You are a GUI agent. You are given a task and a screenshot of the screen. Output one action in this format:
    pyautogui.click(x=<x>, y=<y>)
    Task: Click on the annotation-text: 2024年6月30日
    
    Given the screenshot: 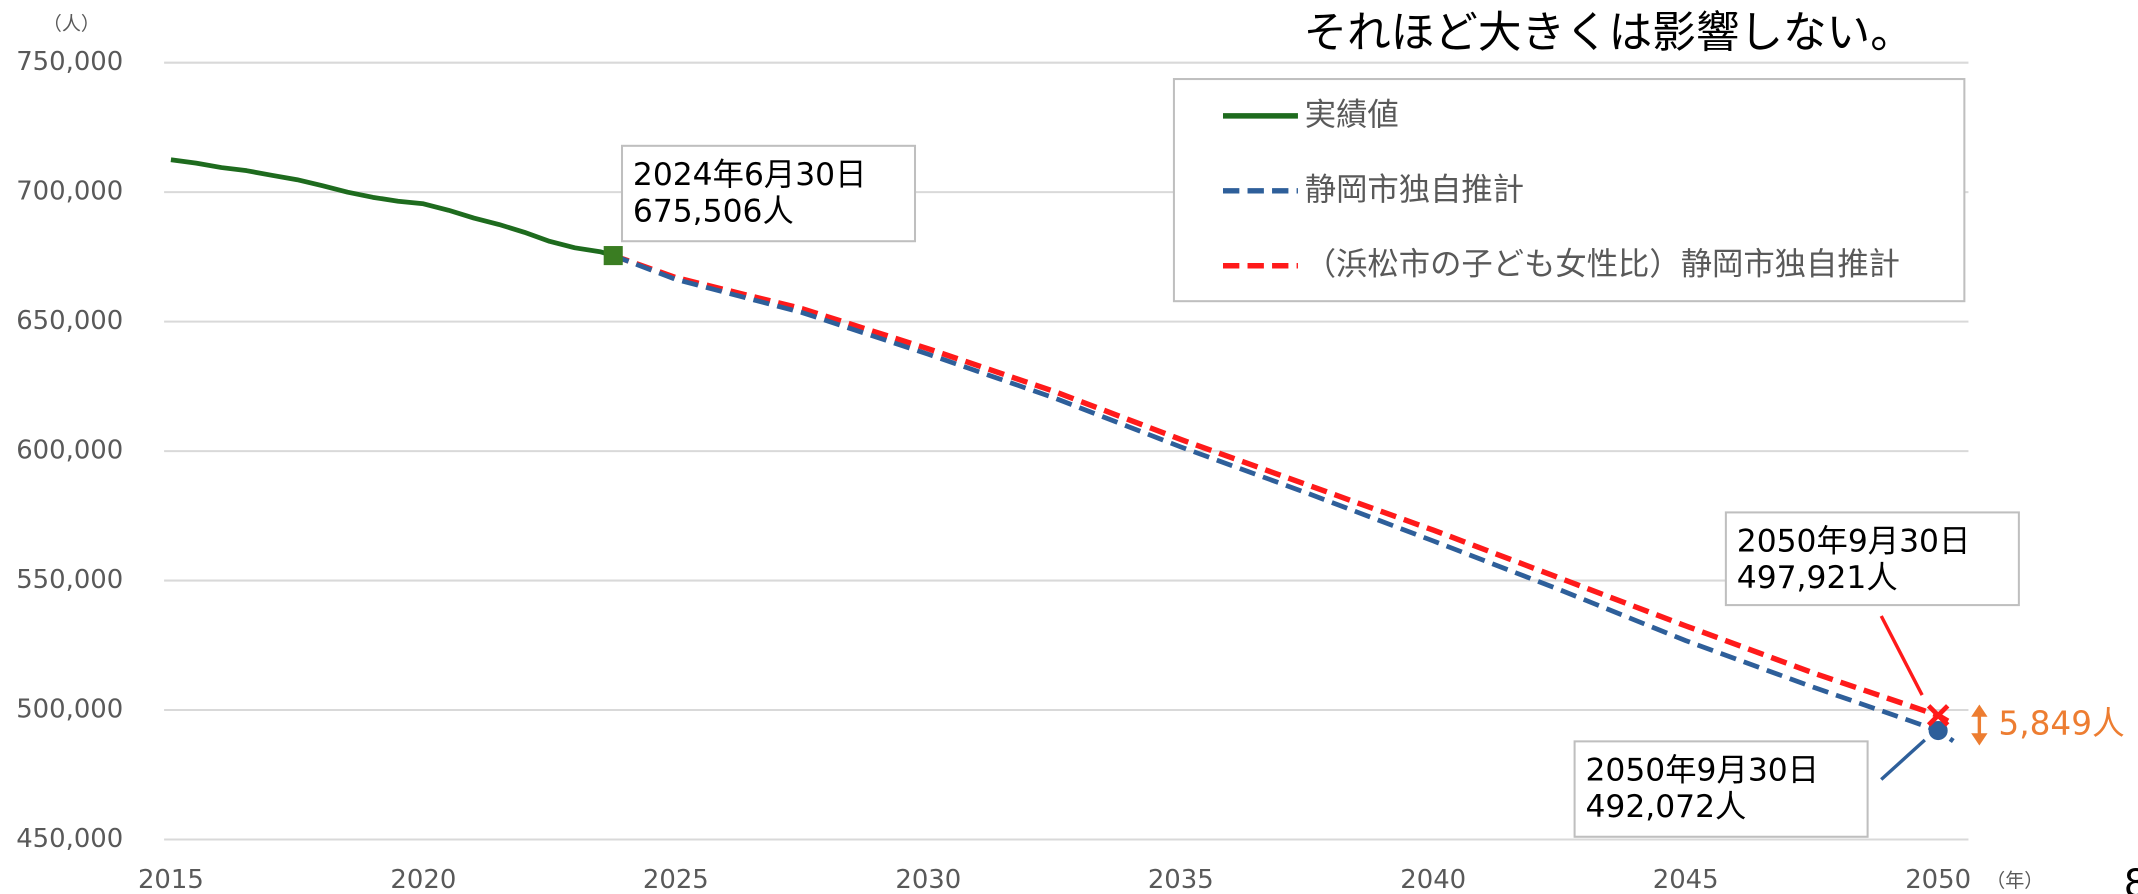 What is the action you would take?
    pyautogui.click(x=750, y=175)
    